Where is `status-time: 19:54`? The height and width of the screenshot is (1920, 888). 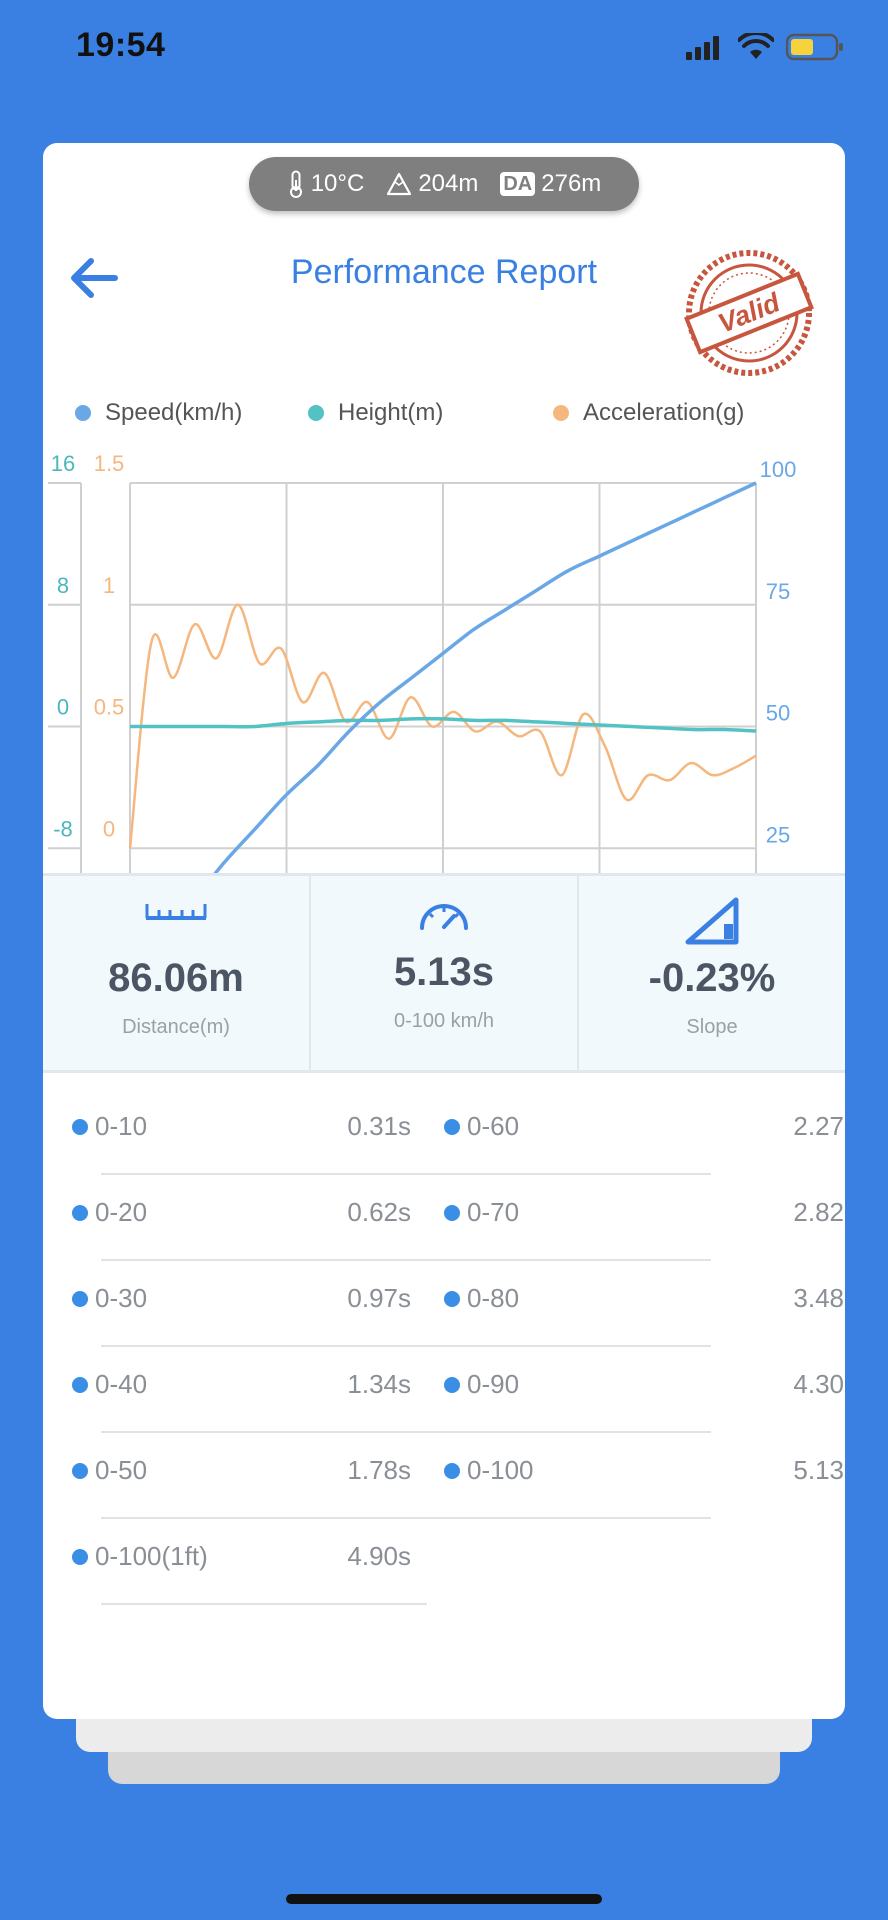 status-time: 19:54 is located at coordinates (121, 45).